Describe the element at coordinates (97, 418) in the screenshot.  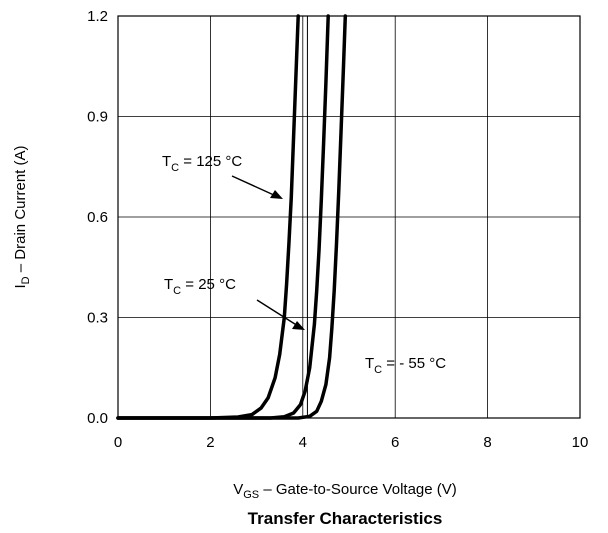
I see `y-tick-label: 0.0` at that location.